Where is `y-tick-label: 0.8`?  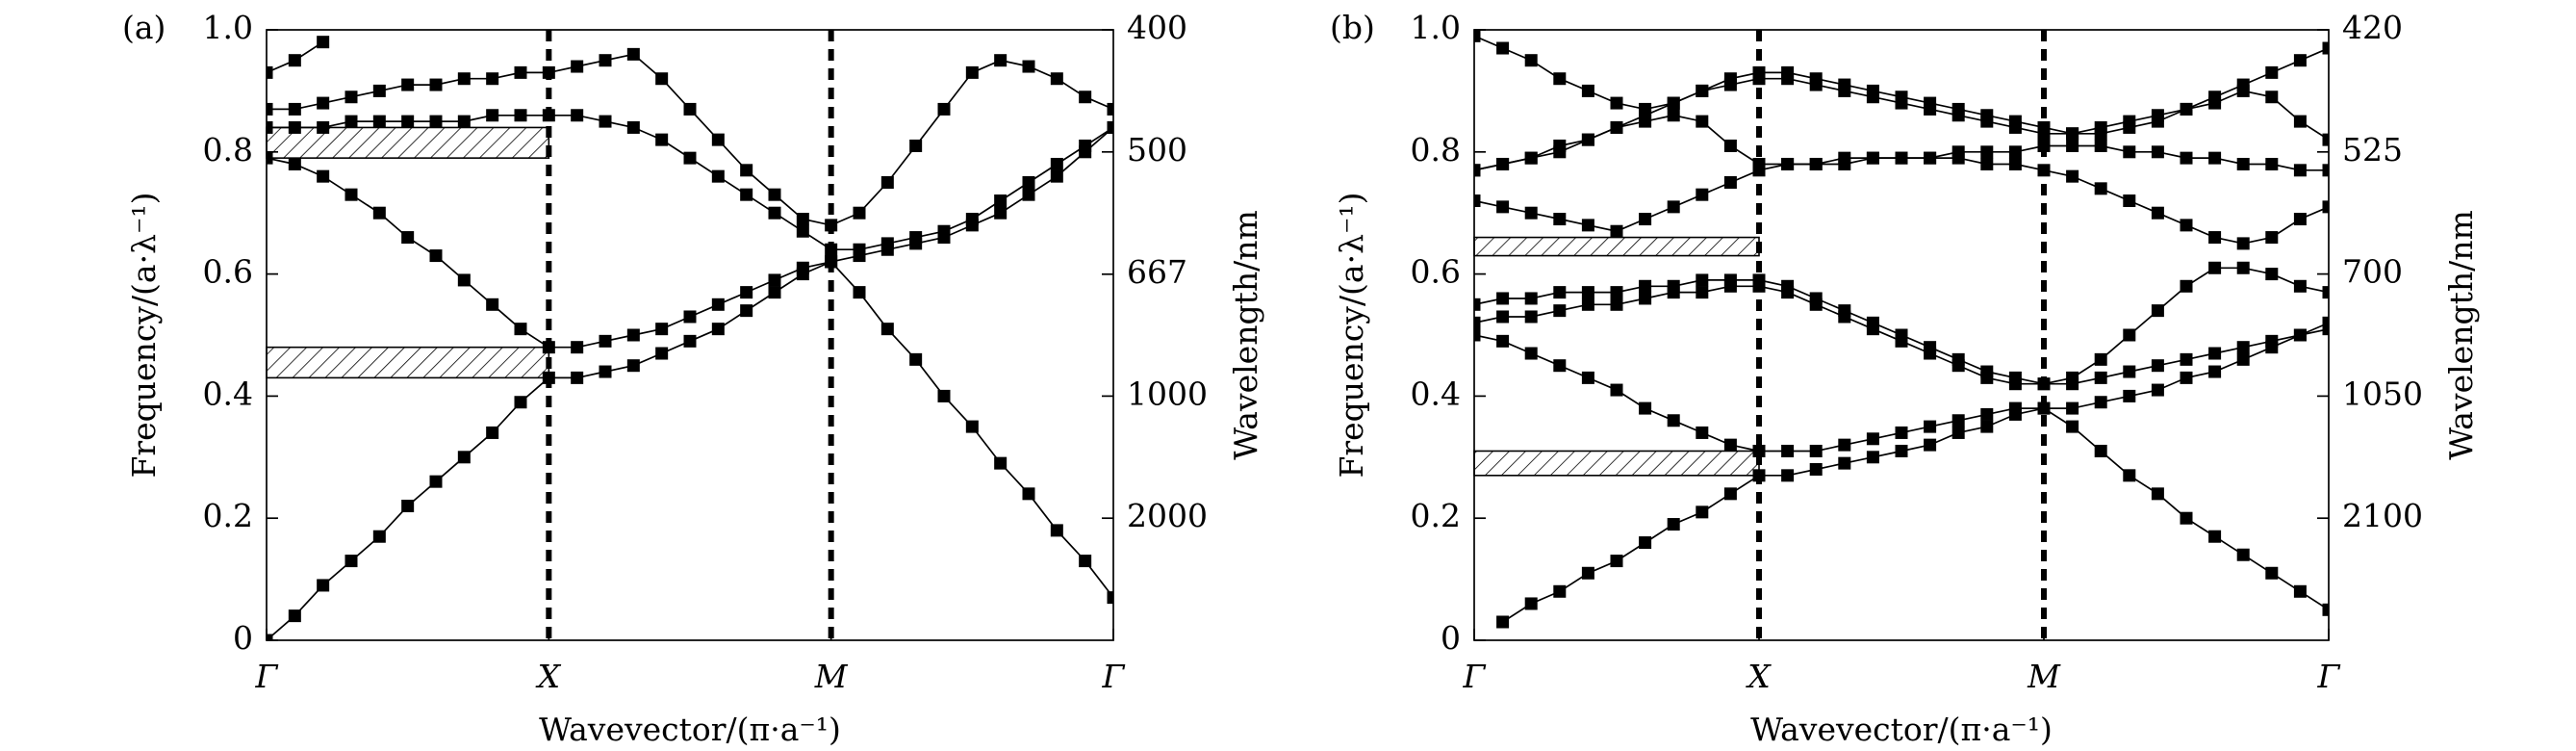 y-tick-label: 0.8 is located at coordinates (228, 149).